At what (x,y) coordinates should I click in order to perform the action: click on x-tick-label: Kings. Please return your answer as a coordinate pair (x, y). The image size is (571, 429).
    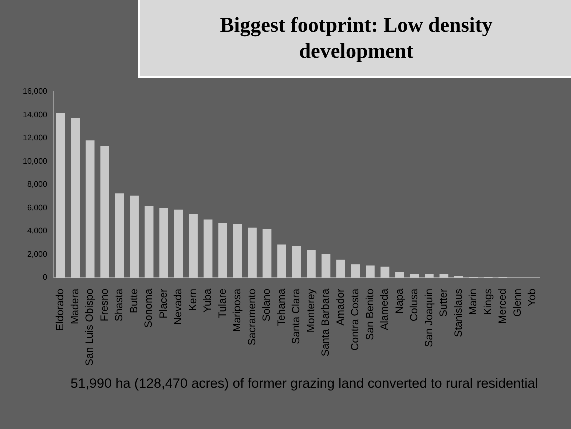
    Looking at the image, I should click on (488, 302).